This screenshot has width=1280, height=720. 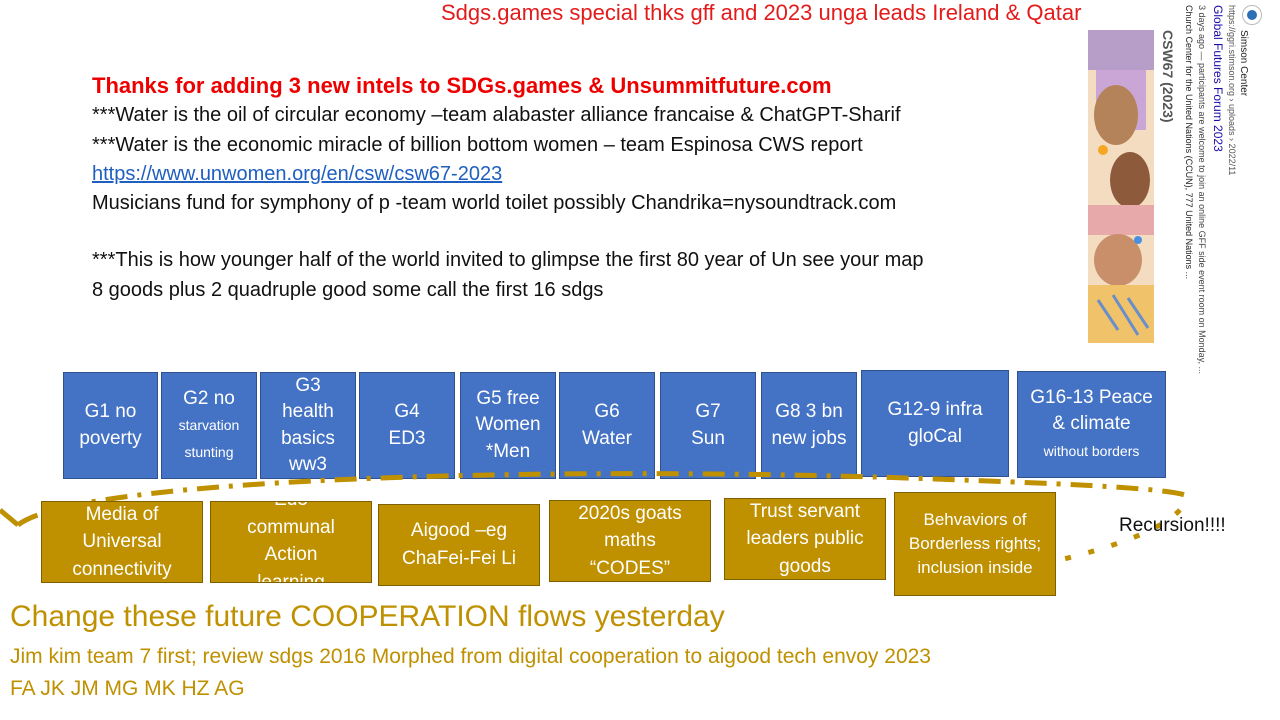 I want to click on snippet-title: Global Futures Forum 2023, so click(x=1218, y=78).